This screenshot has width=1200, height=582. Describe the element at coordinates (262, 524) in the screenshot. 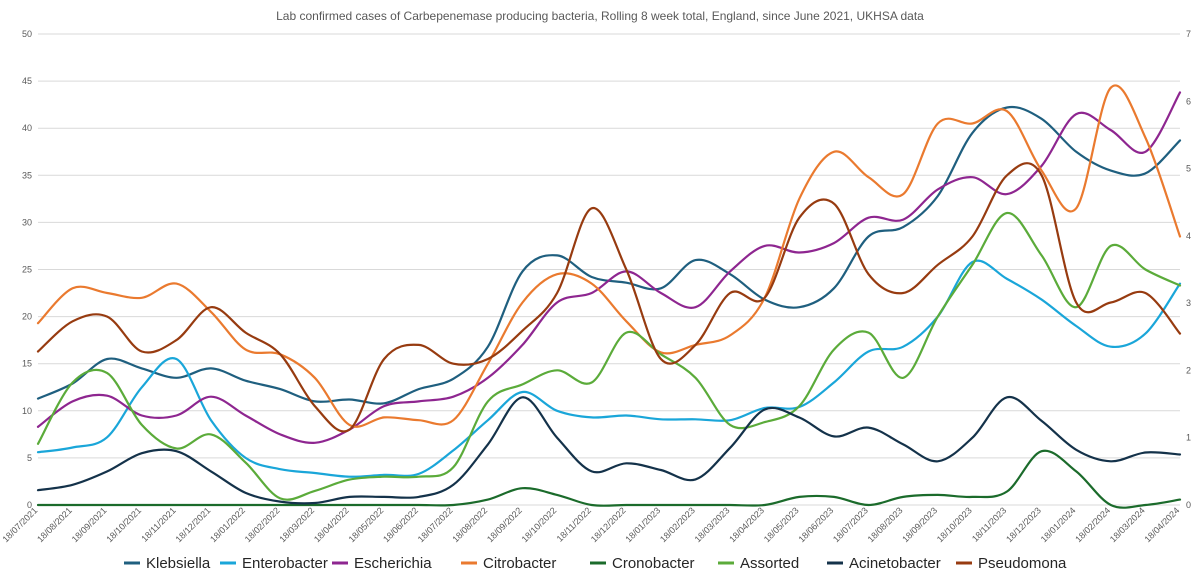

I see `x-tick-label: 18/02/2022` at that location.